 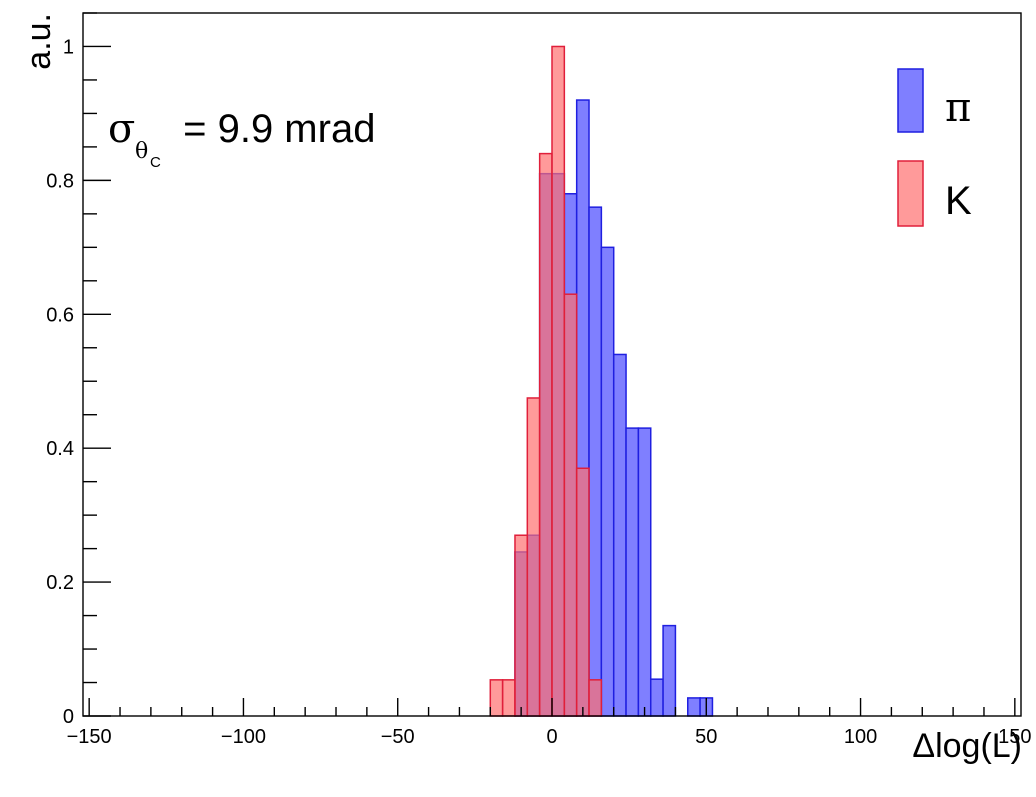 I want to click on legend-label-pi: π, so click(x=958, y=108).